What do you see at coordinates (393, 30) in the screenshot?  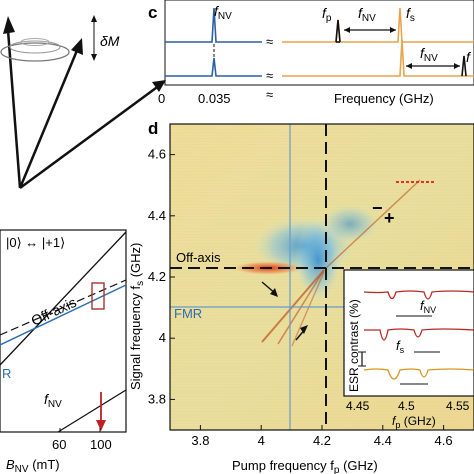 I see `fnv-arrow-right-top` at bounding box center [393, 30].